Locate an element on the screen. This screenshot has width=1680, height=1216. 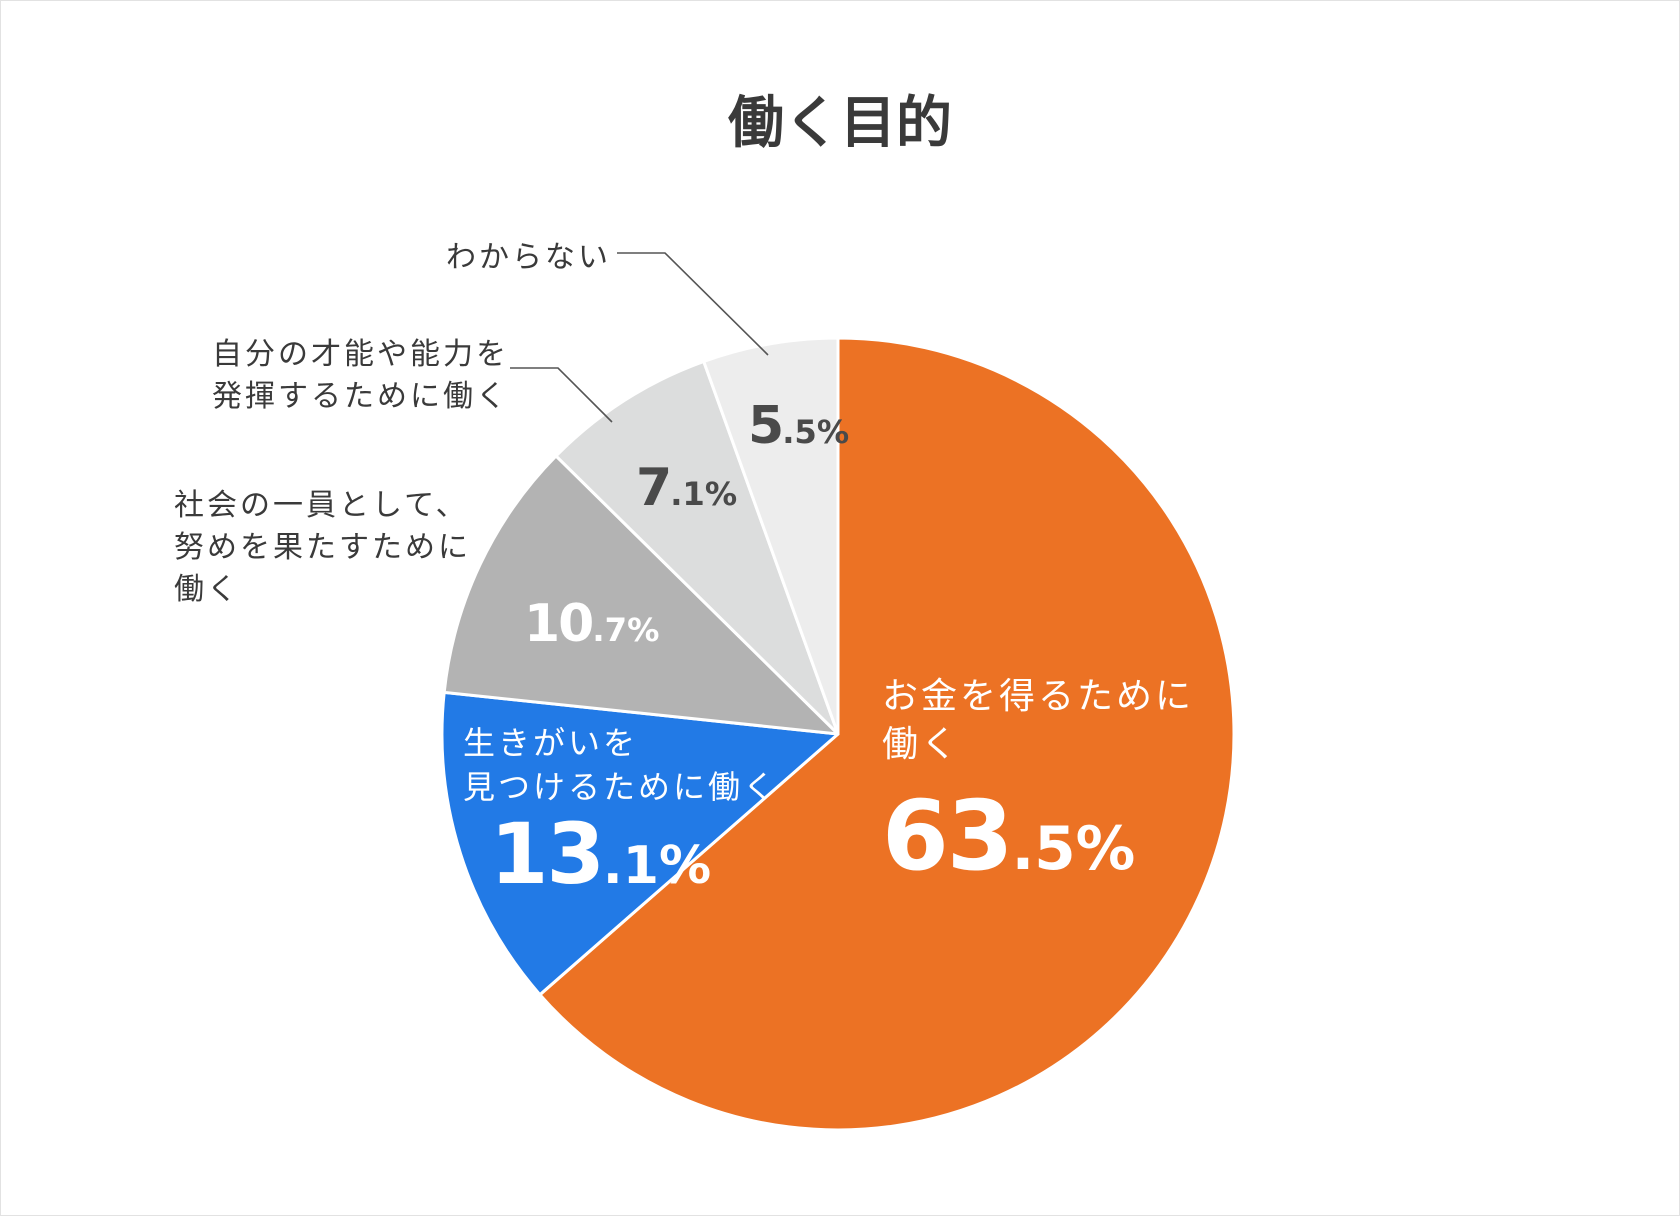
leader-sainou is located at coordinates (561, 395).